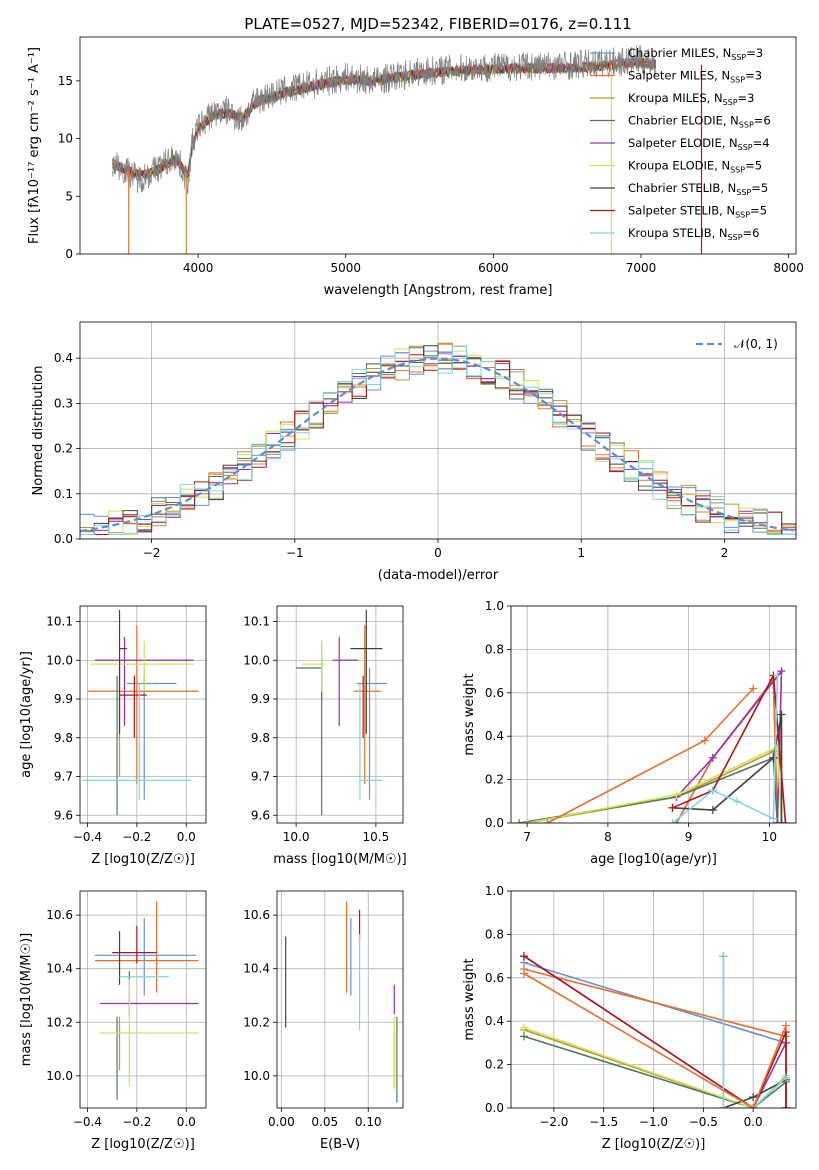  Describe the element at coordinates (38, 431) in the screenshot. I see `residual-hist-ylabel: Normed distribution` at that location.